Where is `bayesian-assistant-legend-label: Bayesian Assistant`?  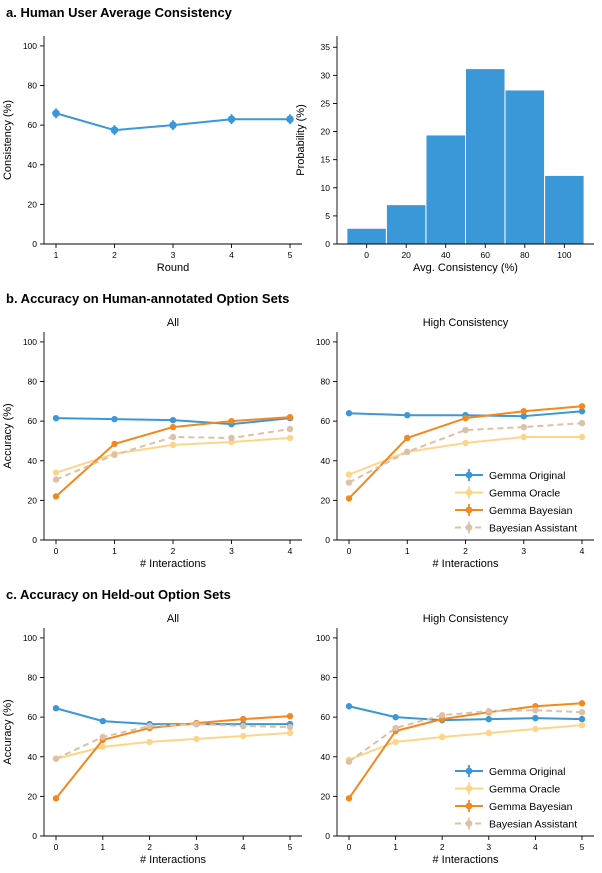 bayesian-assistant-legend-label: Bayesian Assistant is located at coordinates (533, 824).